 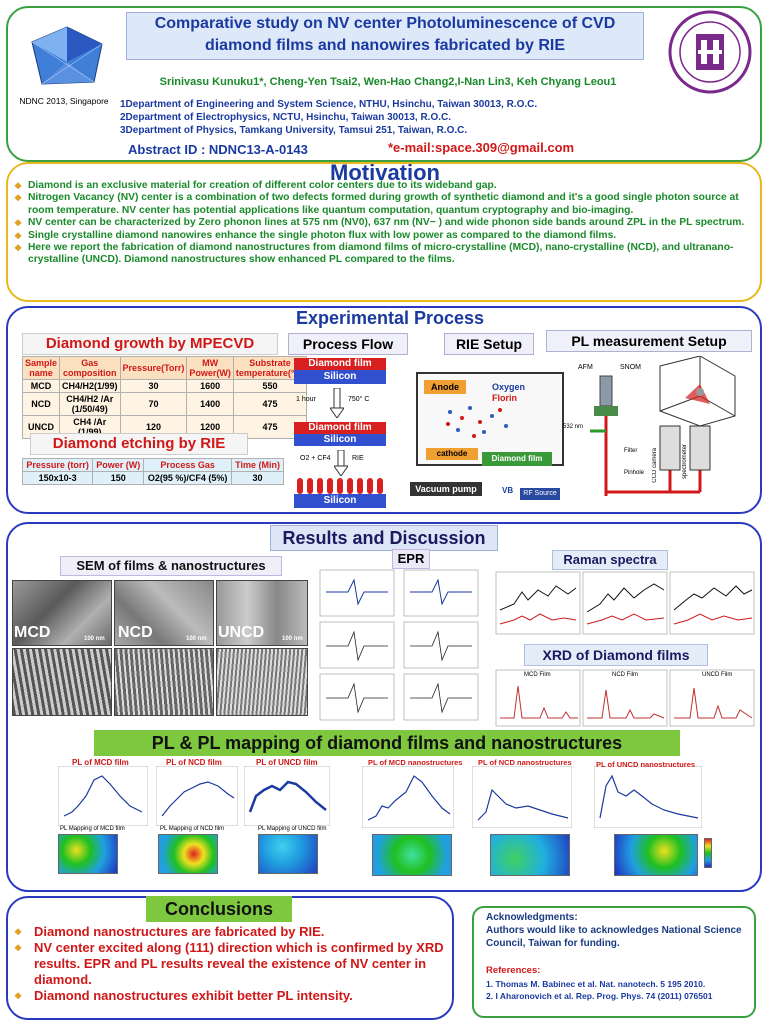 I want to click on rie-cathode: cathode, so click(x=452, y=454).